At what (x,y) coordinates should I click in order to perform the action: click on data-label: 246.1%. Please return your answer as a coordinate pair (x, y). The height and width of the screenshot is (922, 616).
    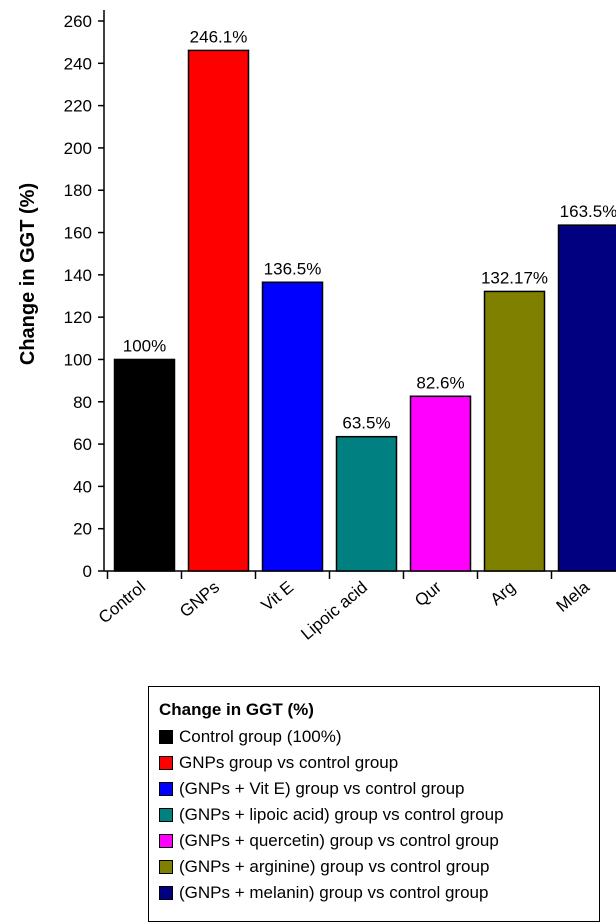
    Looking at the image, I should click on (219, 36).